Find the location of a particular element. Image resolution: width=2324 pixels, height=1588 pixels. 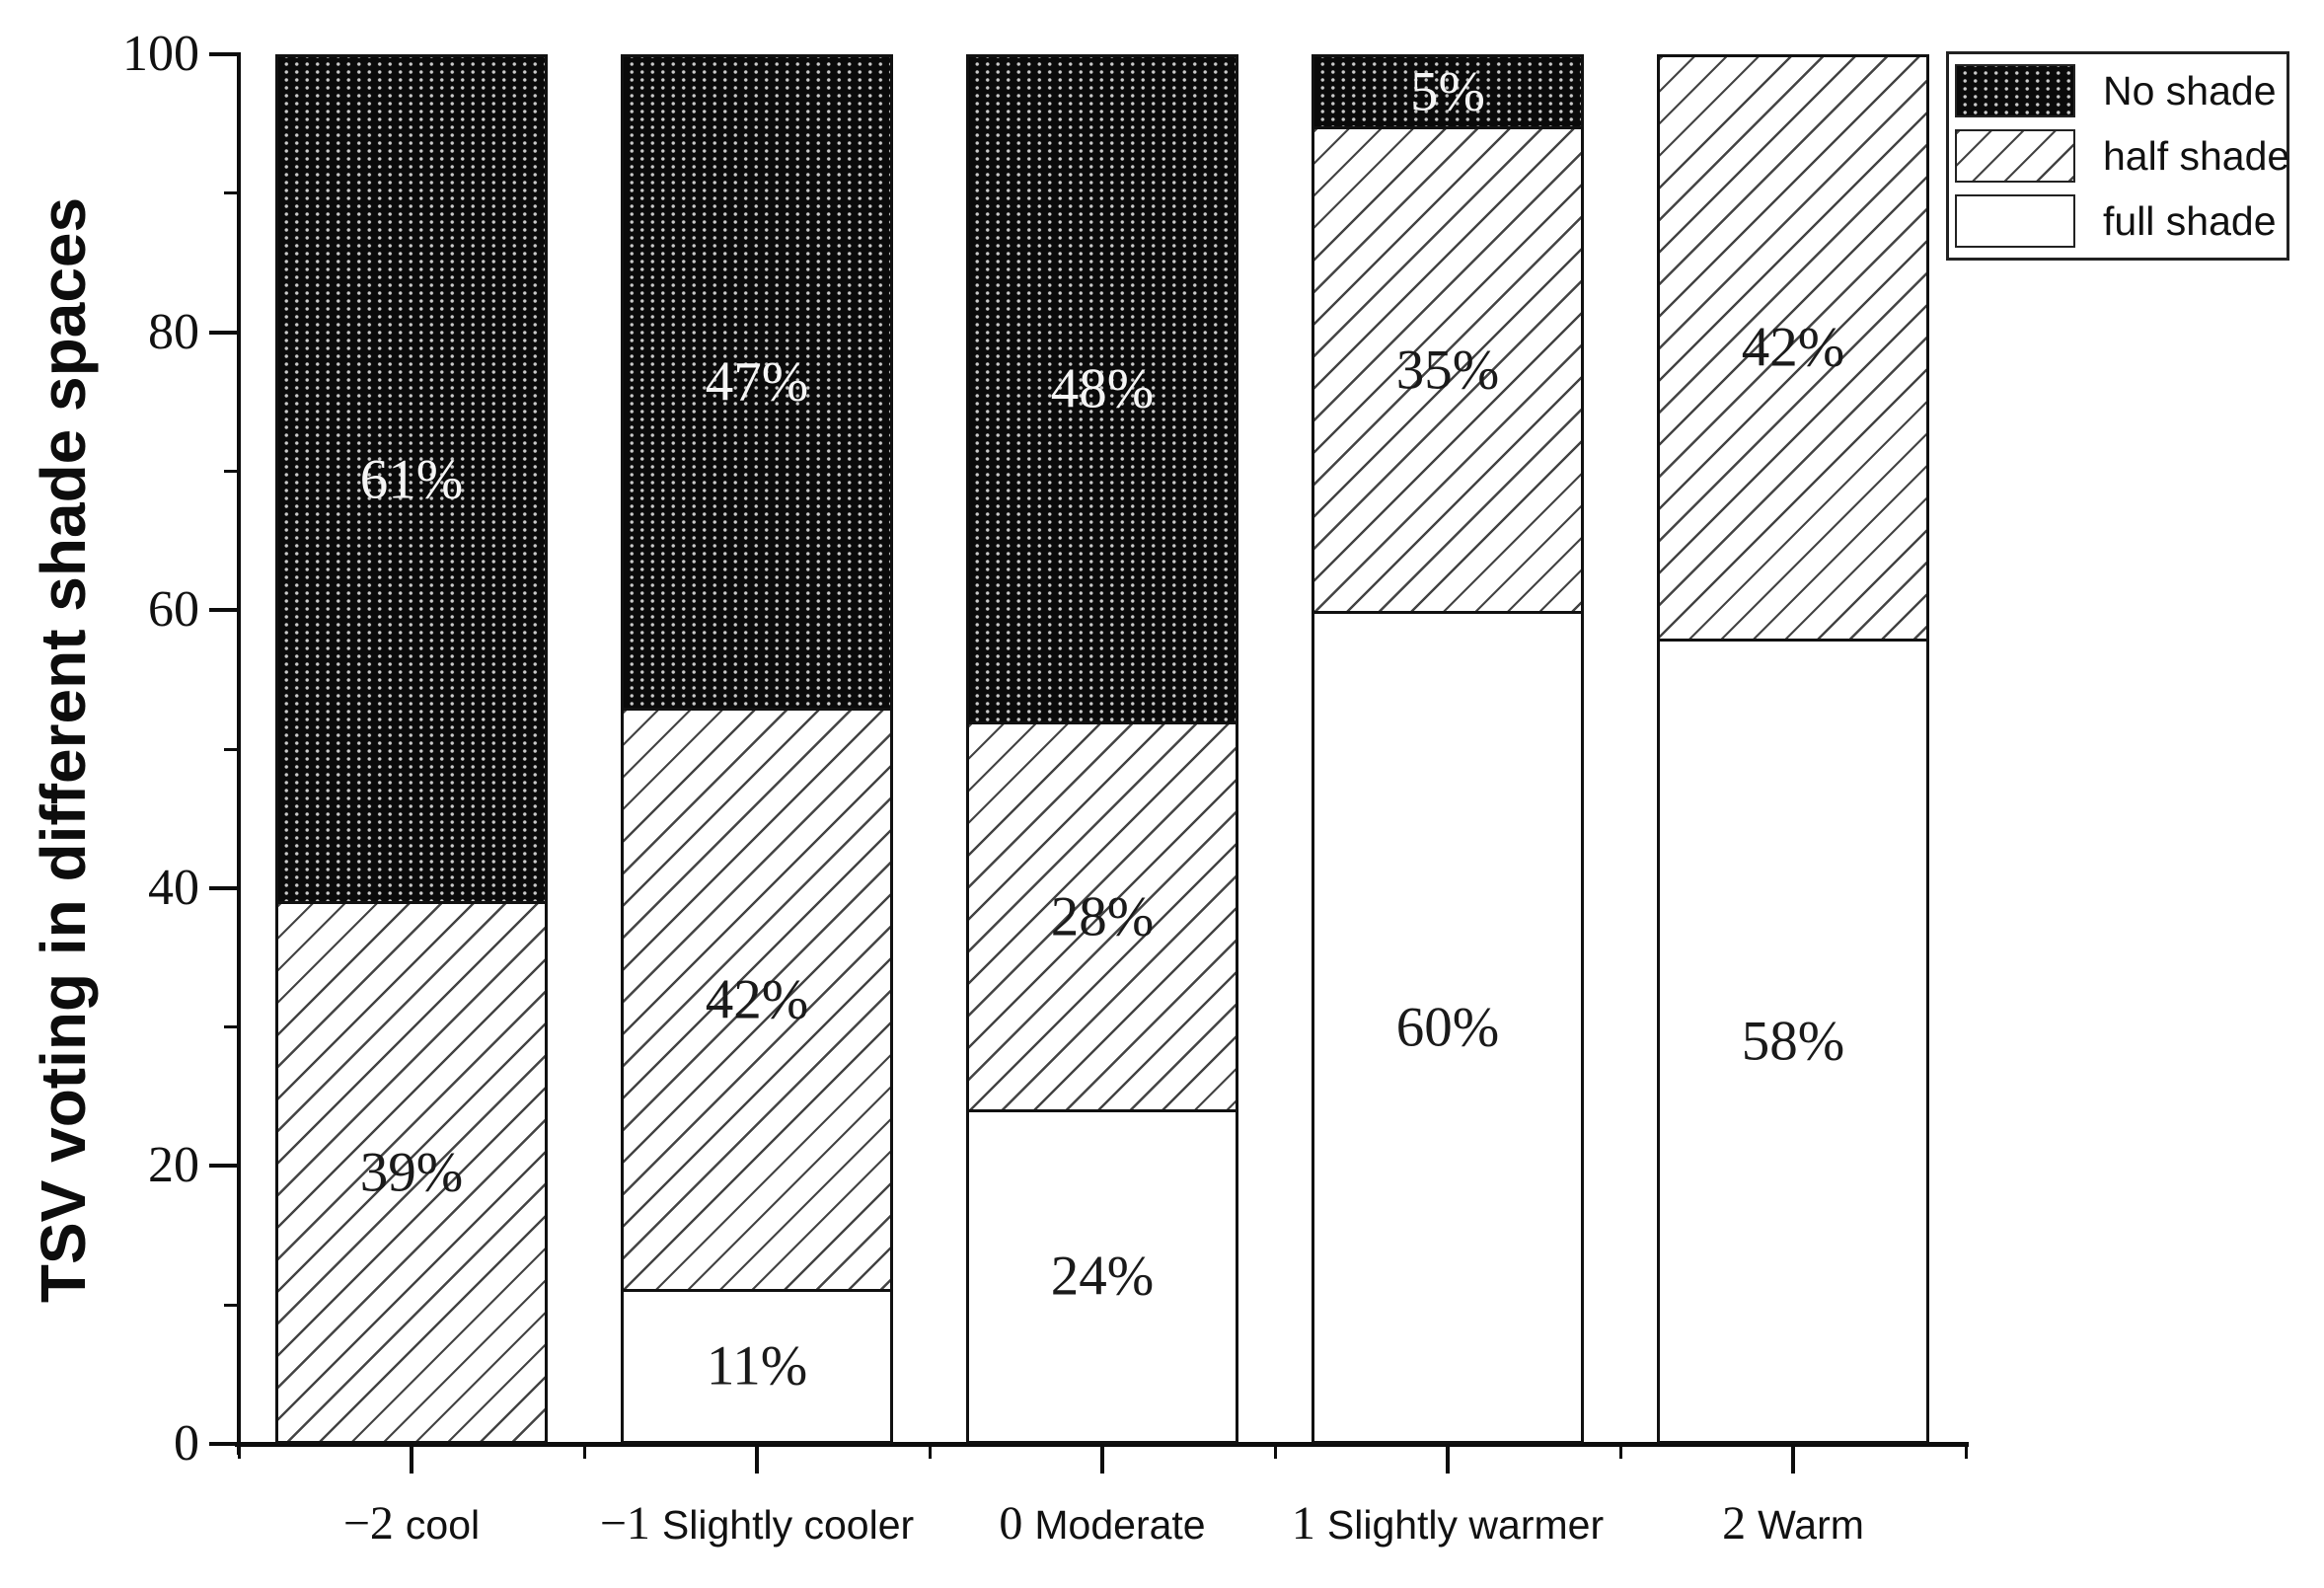

legend: No shade half shade full shade is located at coordinates (2117, 156).